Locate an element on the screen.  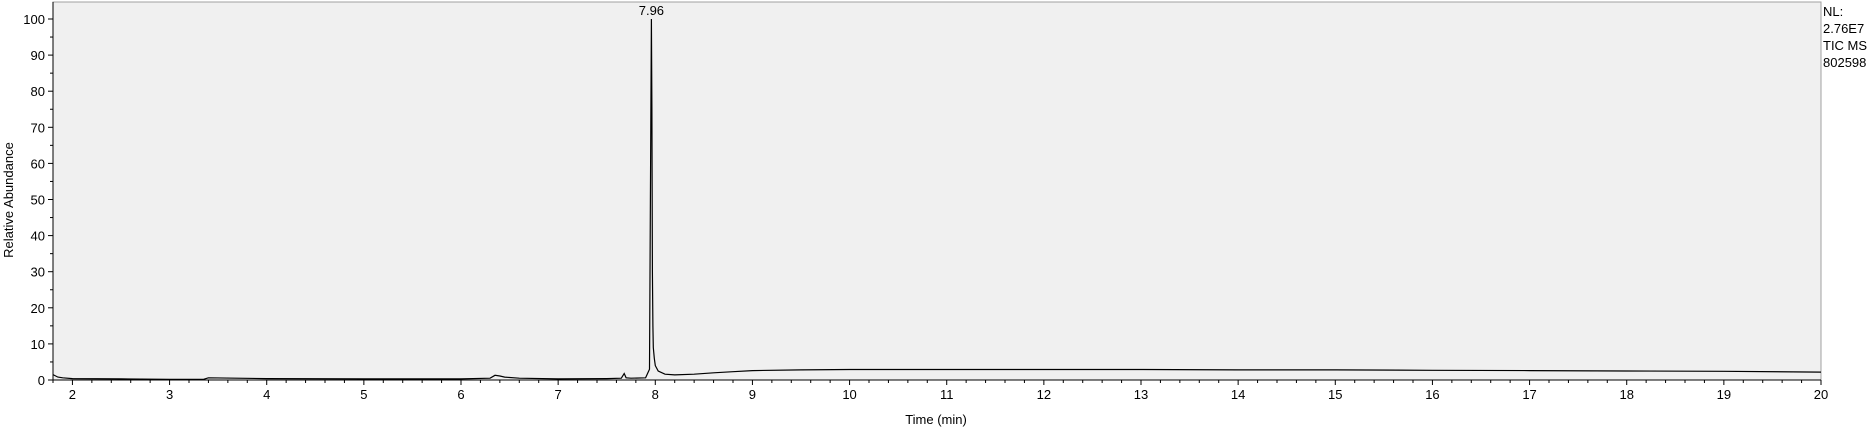
x-tick-label: 6 is located at coordinates (460, 394).